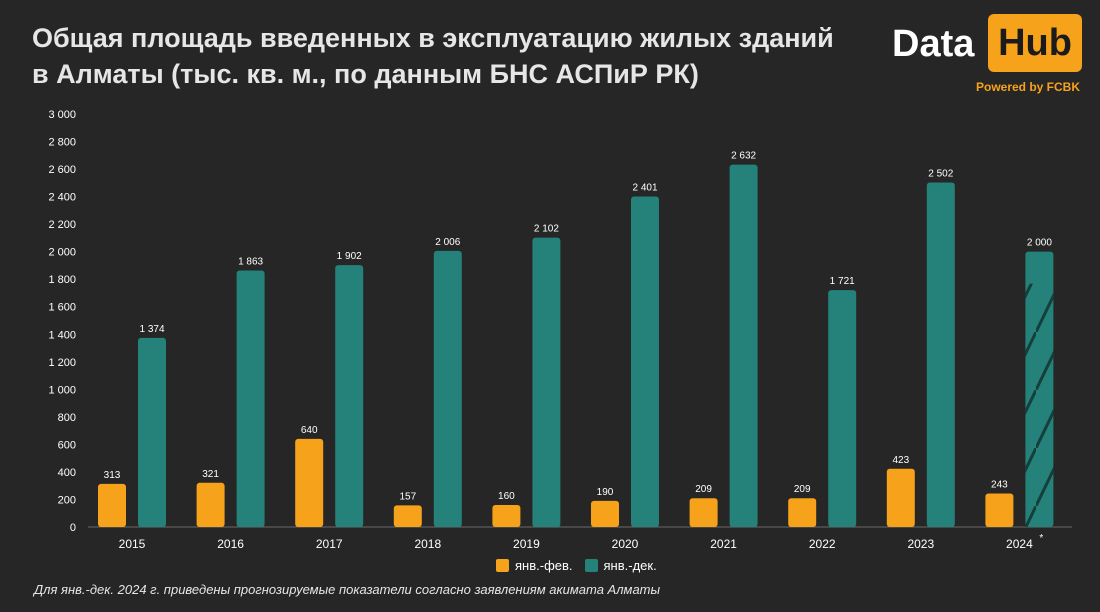  Describe the element at coordinates (447, 388) in the screenshot. I see `bar-jan-dec-2018` at that location.